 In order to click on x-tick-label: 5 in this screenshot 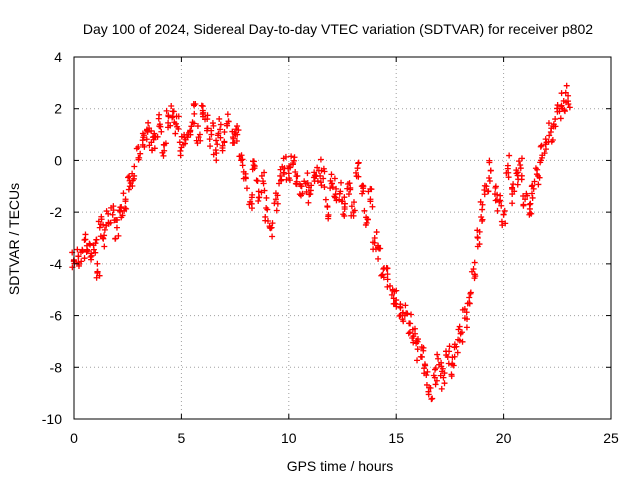, I will do `click(182, 438)`.